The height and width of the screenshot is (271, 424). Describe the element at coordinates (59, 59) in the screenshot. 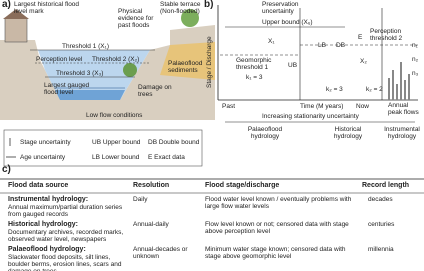

I see `annotation: Perception level` at that location.